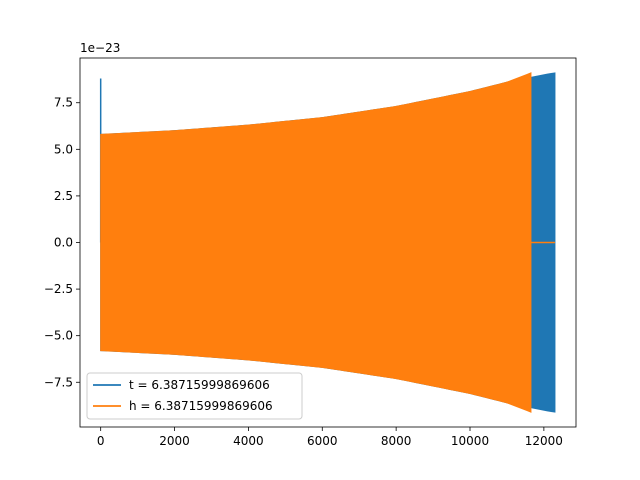 The height and width of the screenshot is (480, 640). Describe the element at coordinates (248, 441) in the screenshot. I see `x-tick-label: 4000` at that location.